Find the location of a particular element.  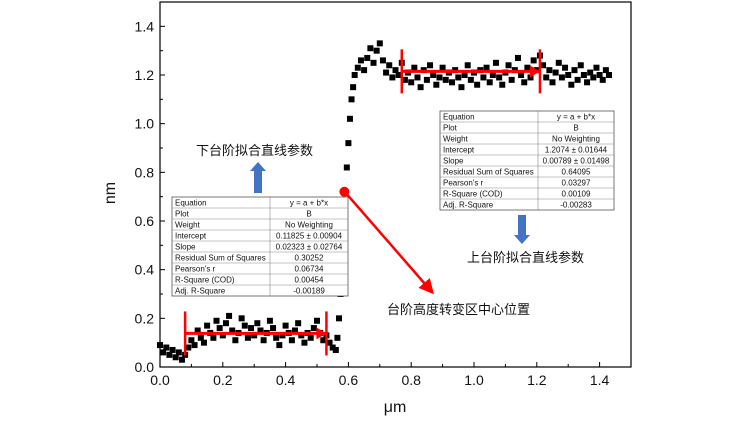

annotation-upper-step: 上台阶拟合直线参数 is located at coordinates (525, 258).